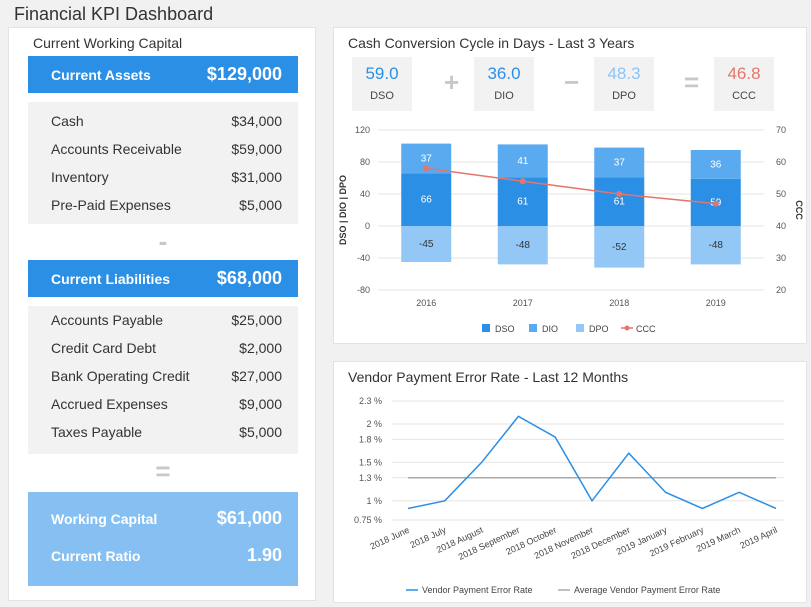  What do you see at coordinates (114, 14) in the screenshot?
I see `page-title: Financial KPI Dashboard` at bounding box center [114, 14].